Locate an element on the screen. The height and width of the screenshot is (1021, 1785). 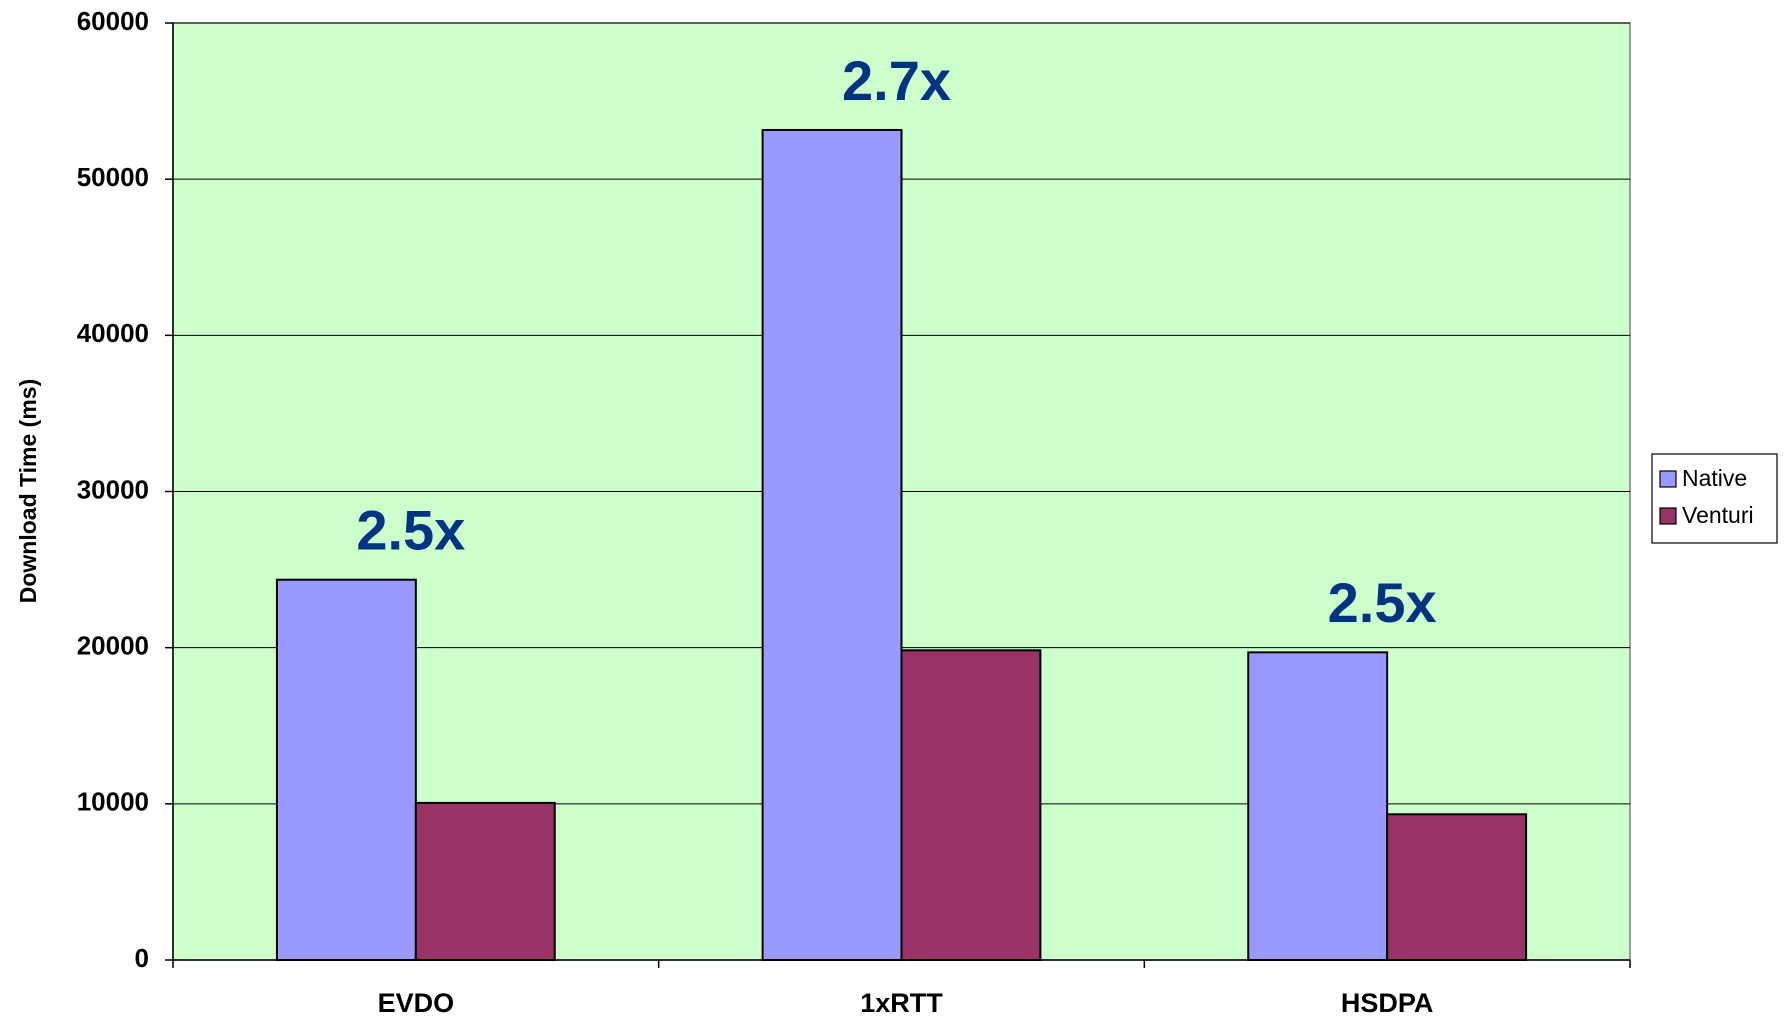
legend-label: Native is located at coordinates (1714, 478).